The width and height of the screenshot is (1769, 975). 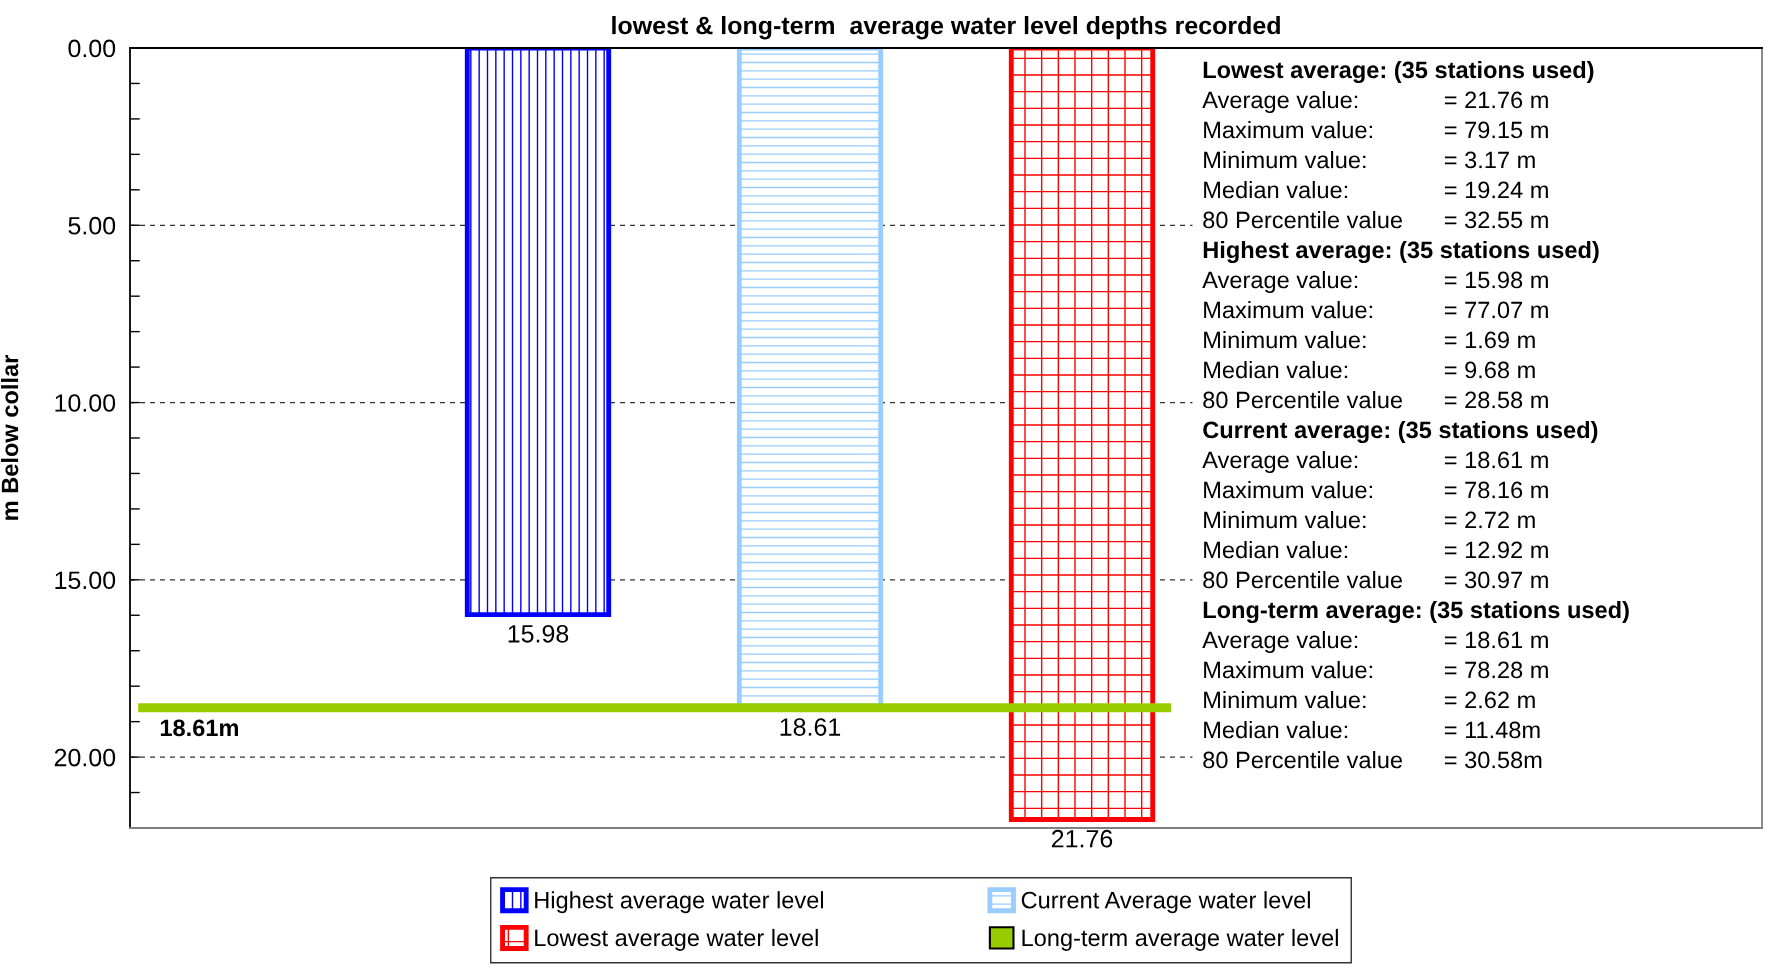 What do you see at coordinates (1376, 669) in the screenshot?
I see `text: Maximum value: = 78.28 m` at bounding box center [1376, 669].